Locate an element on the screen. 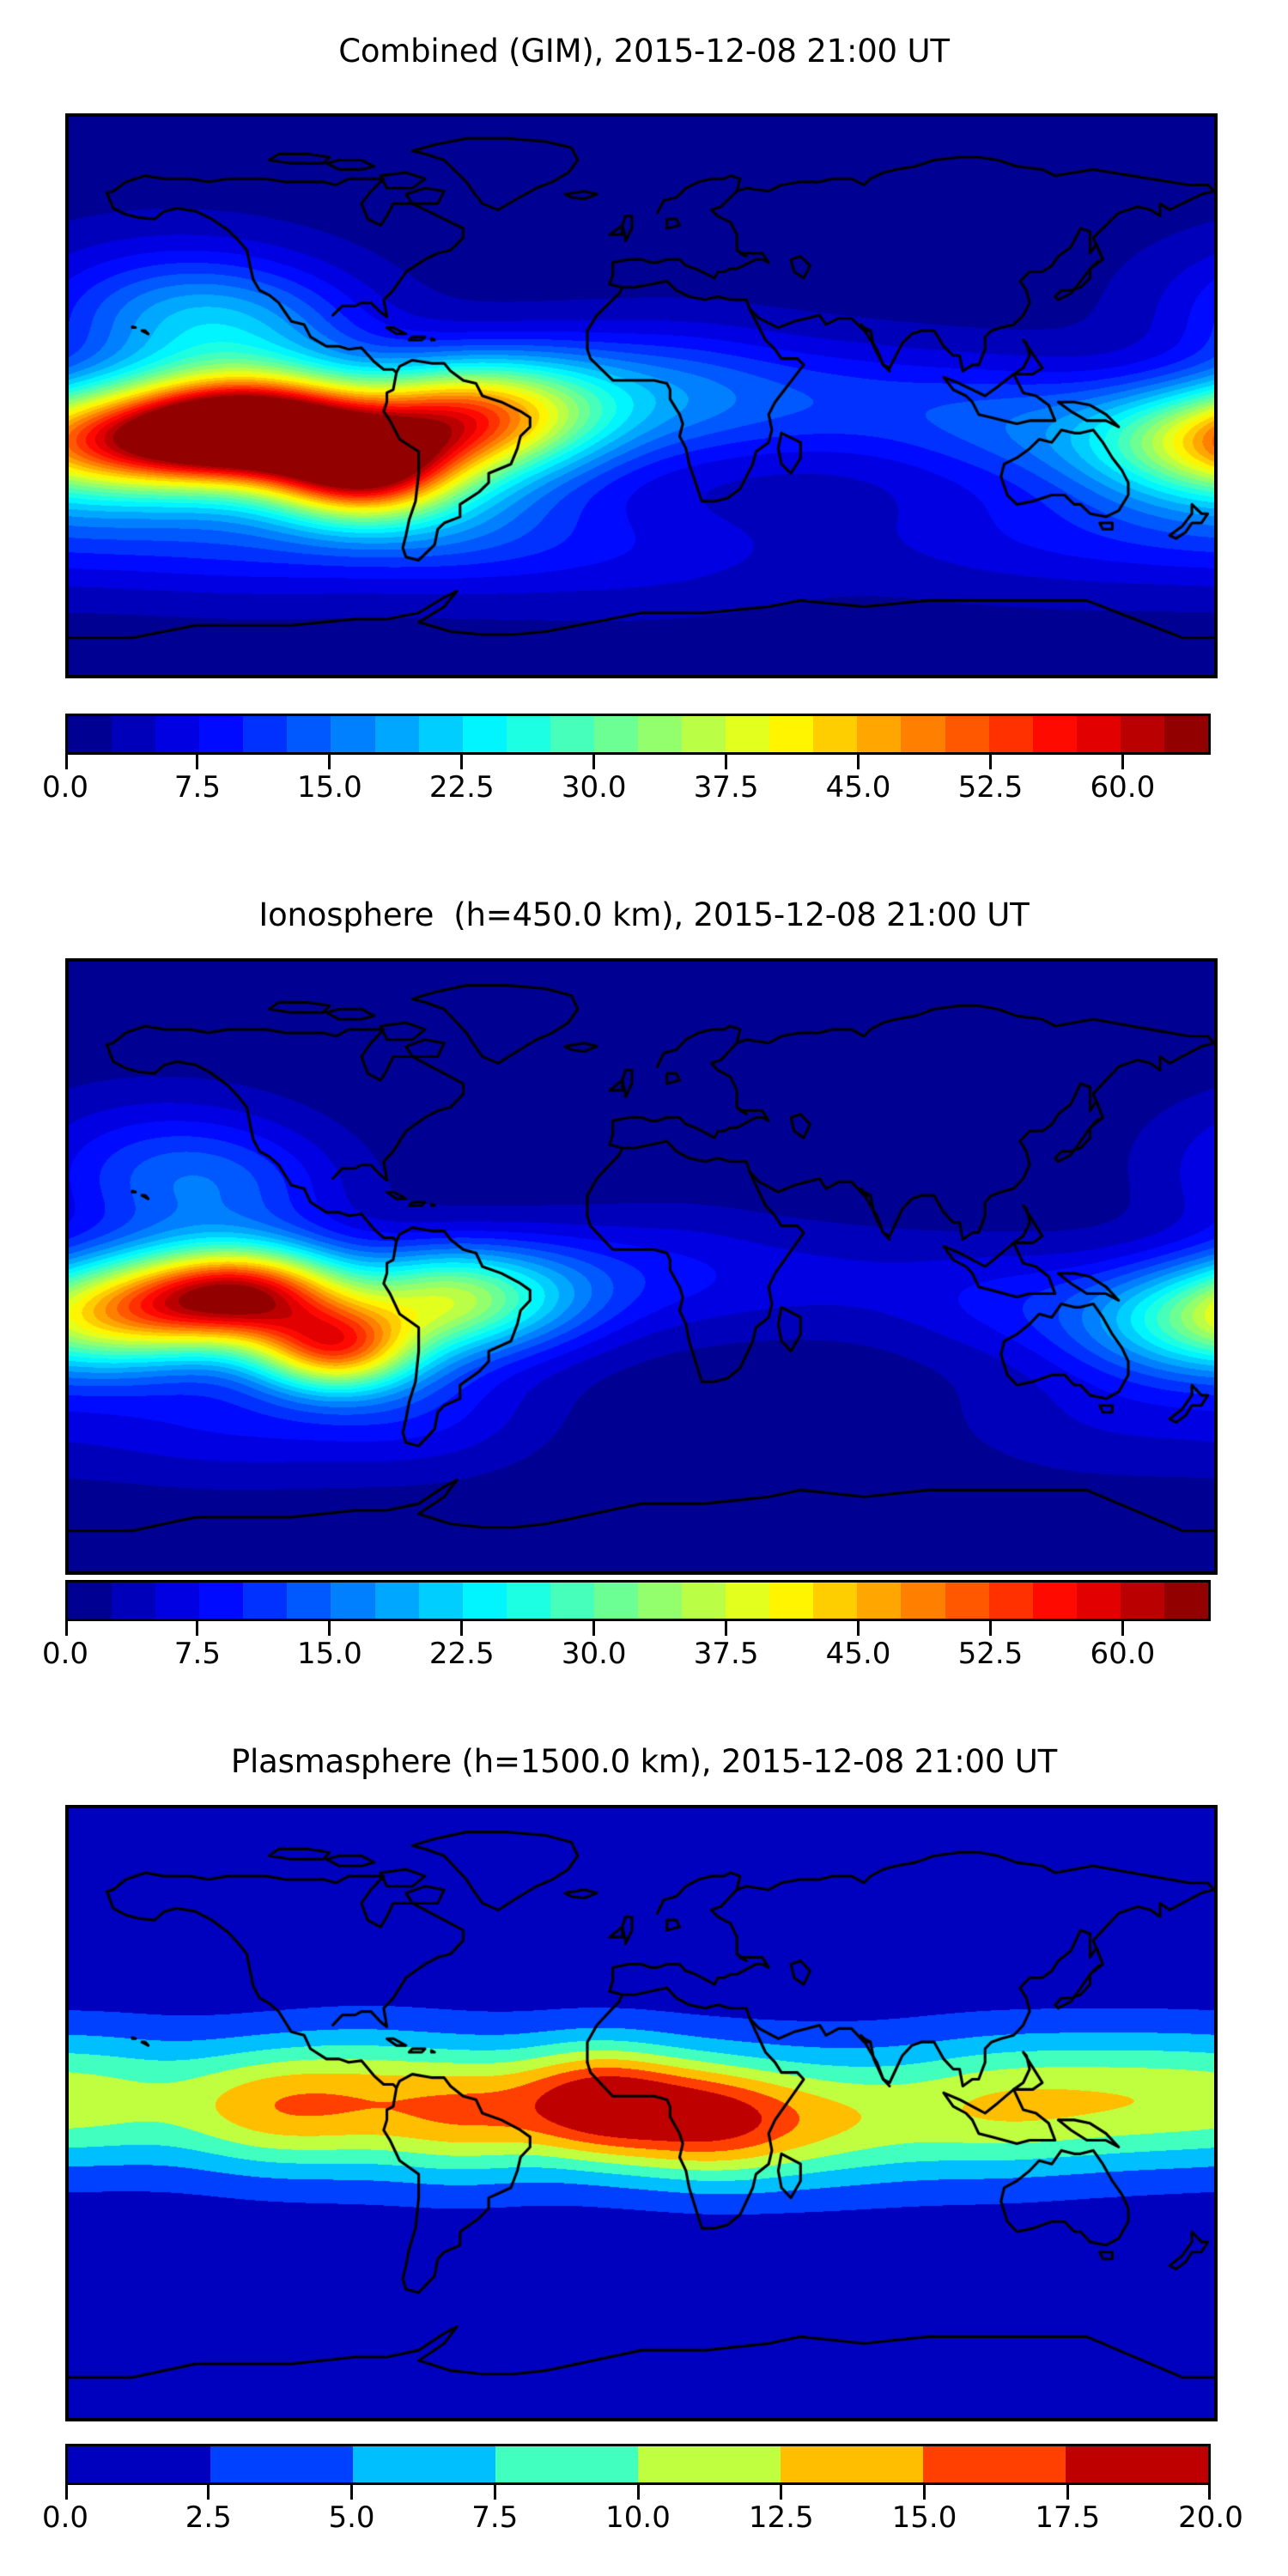  colorbar-tick-labels: 0.0 2.5 5.0 7.5 10.0 12.5 15.0 17.5 20.0 is located at coordinates (642, 2519).